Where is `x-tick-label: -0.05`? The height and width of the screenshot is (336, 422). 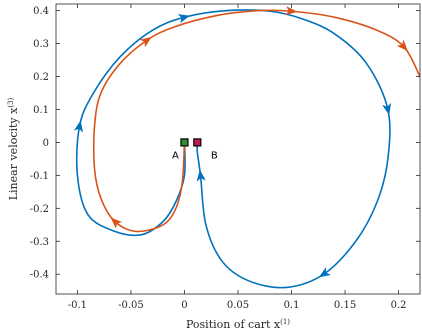 x-tick-label: -0.05 is located at coordinates (131, 305).